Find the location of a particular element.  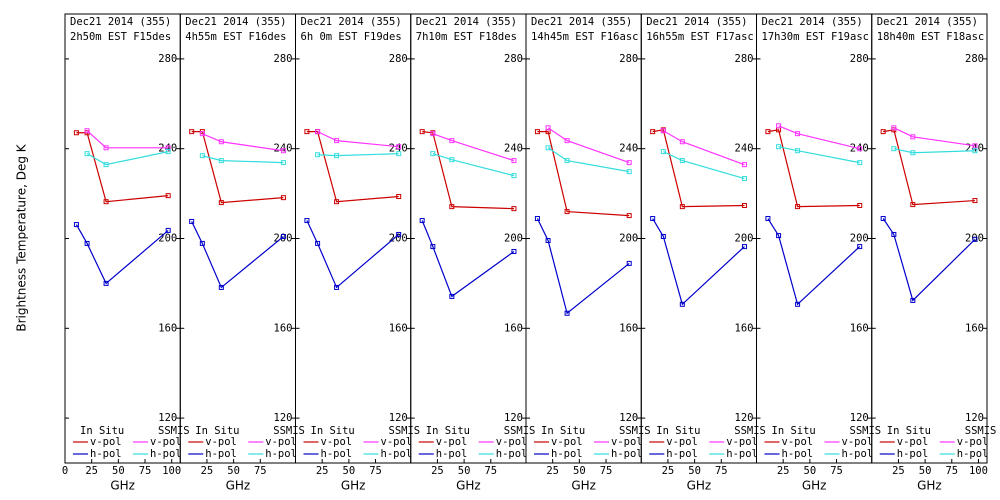

titles: Dec21 2014 (355) 14h45m EST F16asc is located at coordinates (584, 29).